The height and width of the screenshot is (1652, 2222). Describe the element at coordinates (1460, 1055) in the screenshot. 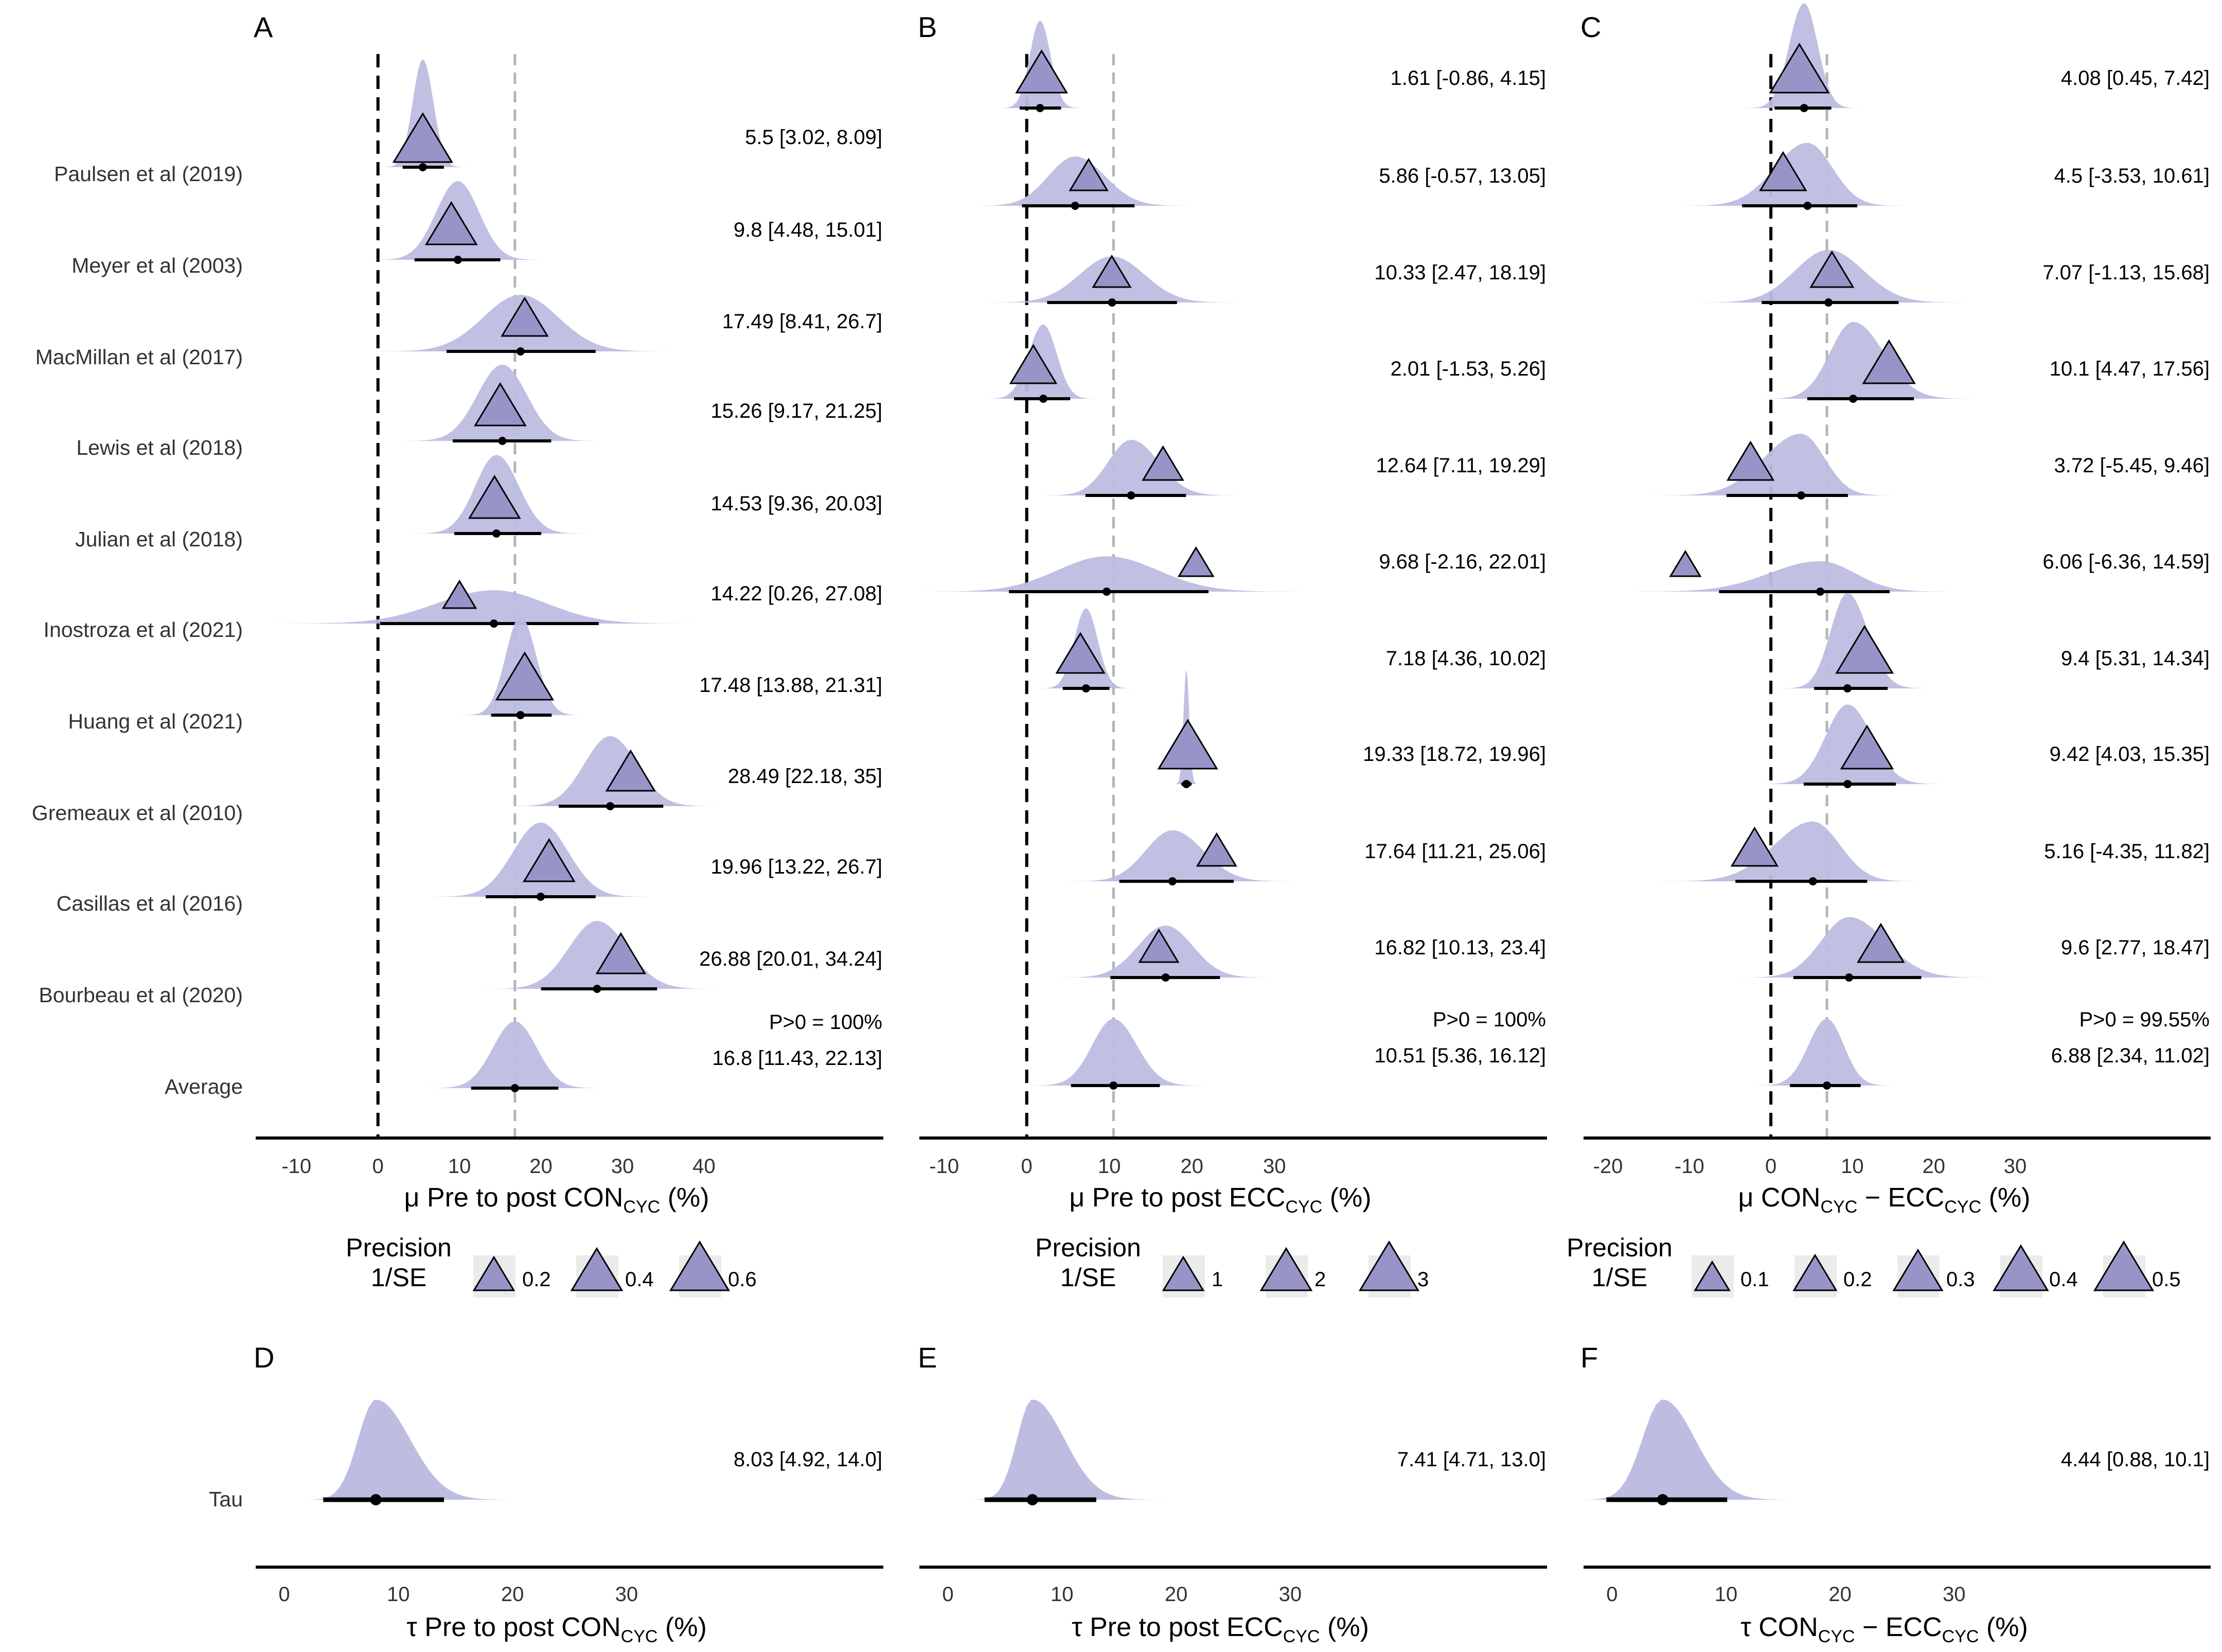

I see `estimate-label: 10.51 [5.36, 16.12]` at that location.